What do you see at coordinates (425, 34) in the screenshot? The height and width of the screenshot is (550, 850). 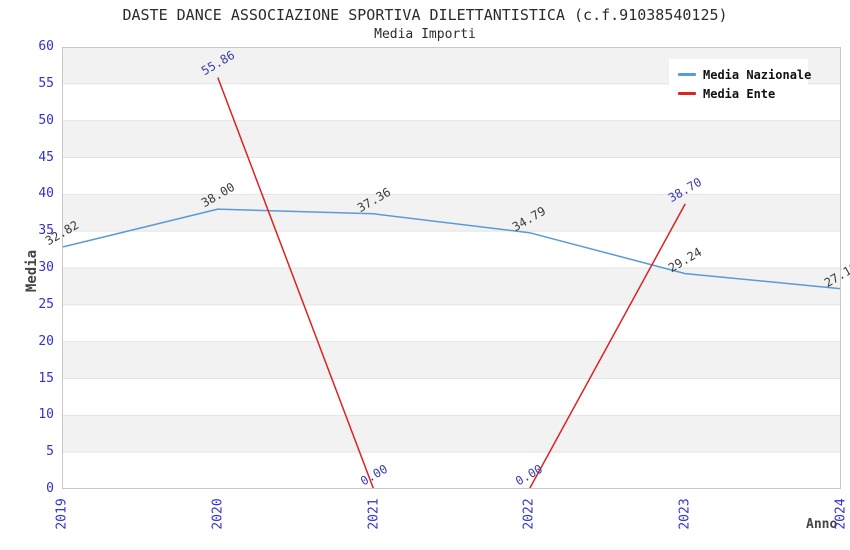 I see `chart-subtitle: Media Importi` at bounding box center [425, 34].